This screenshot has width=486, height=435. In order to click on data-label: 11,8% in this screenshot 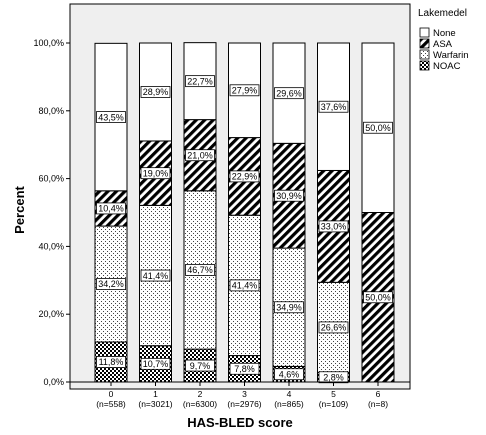, I will do `click(111, 362)`.